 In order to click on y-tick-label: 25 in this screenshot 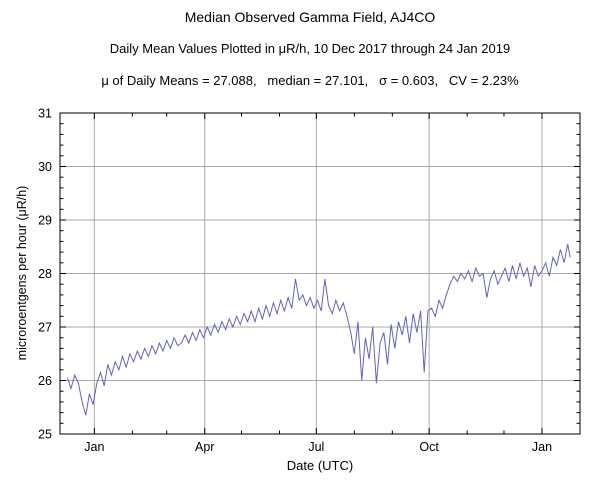, I will do `click(45, 435)`.